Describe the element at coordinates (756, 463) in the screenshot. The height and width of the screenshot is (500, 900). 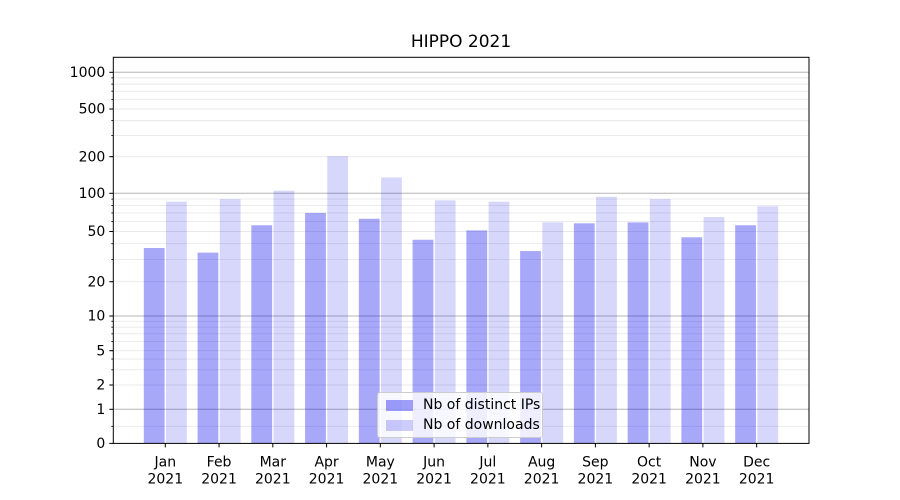
I see `x-tick-label-month: Dec` at that location.